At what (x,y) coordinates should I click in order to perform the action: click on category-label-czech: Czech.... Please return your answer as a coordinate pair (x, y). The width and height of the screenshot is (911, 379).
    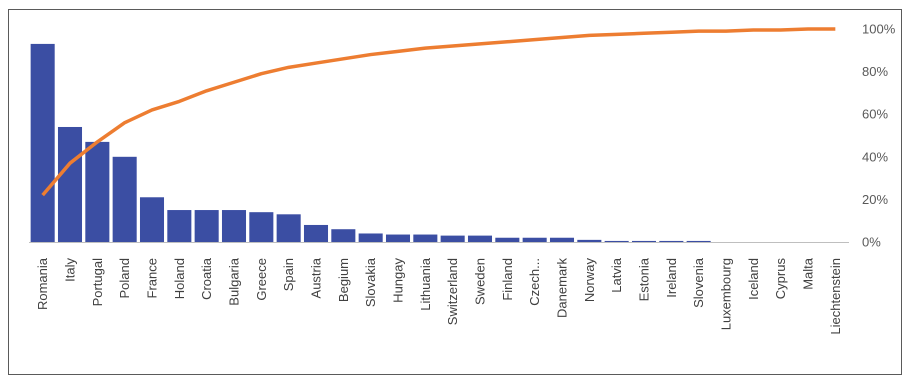
    Looking at the image, I should click on (534, 282).